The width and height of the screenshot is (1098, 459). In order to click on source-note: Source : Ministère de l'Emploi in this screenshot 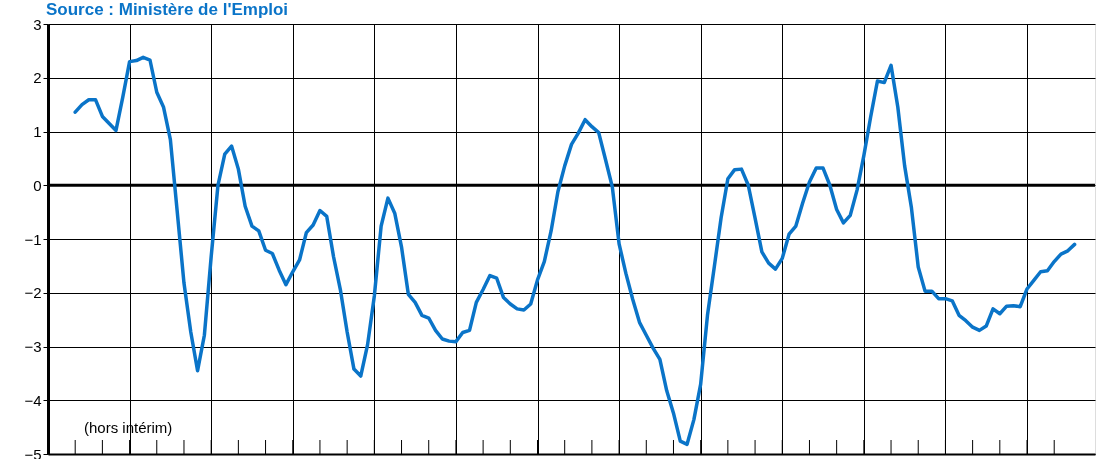, I will do `click(167, 9)`.